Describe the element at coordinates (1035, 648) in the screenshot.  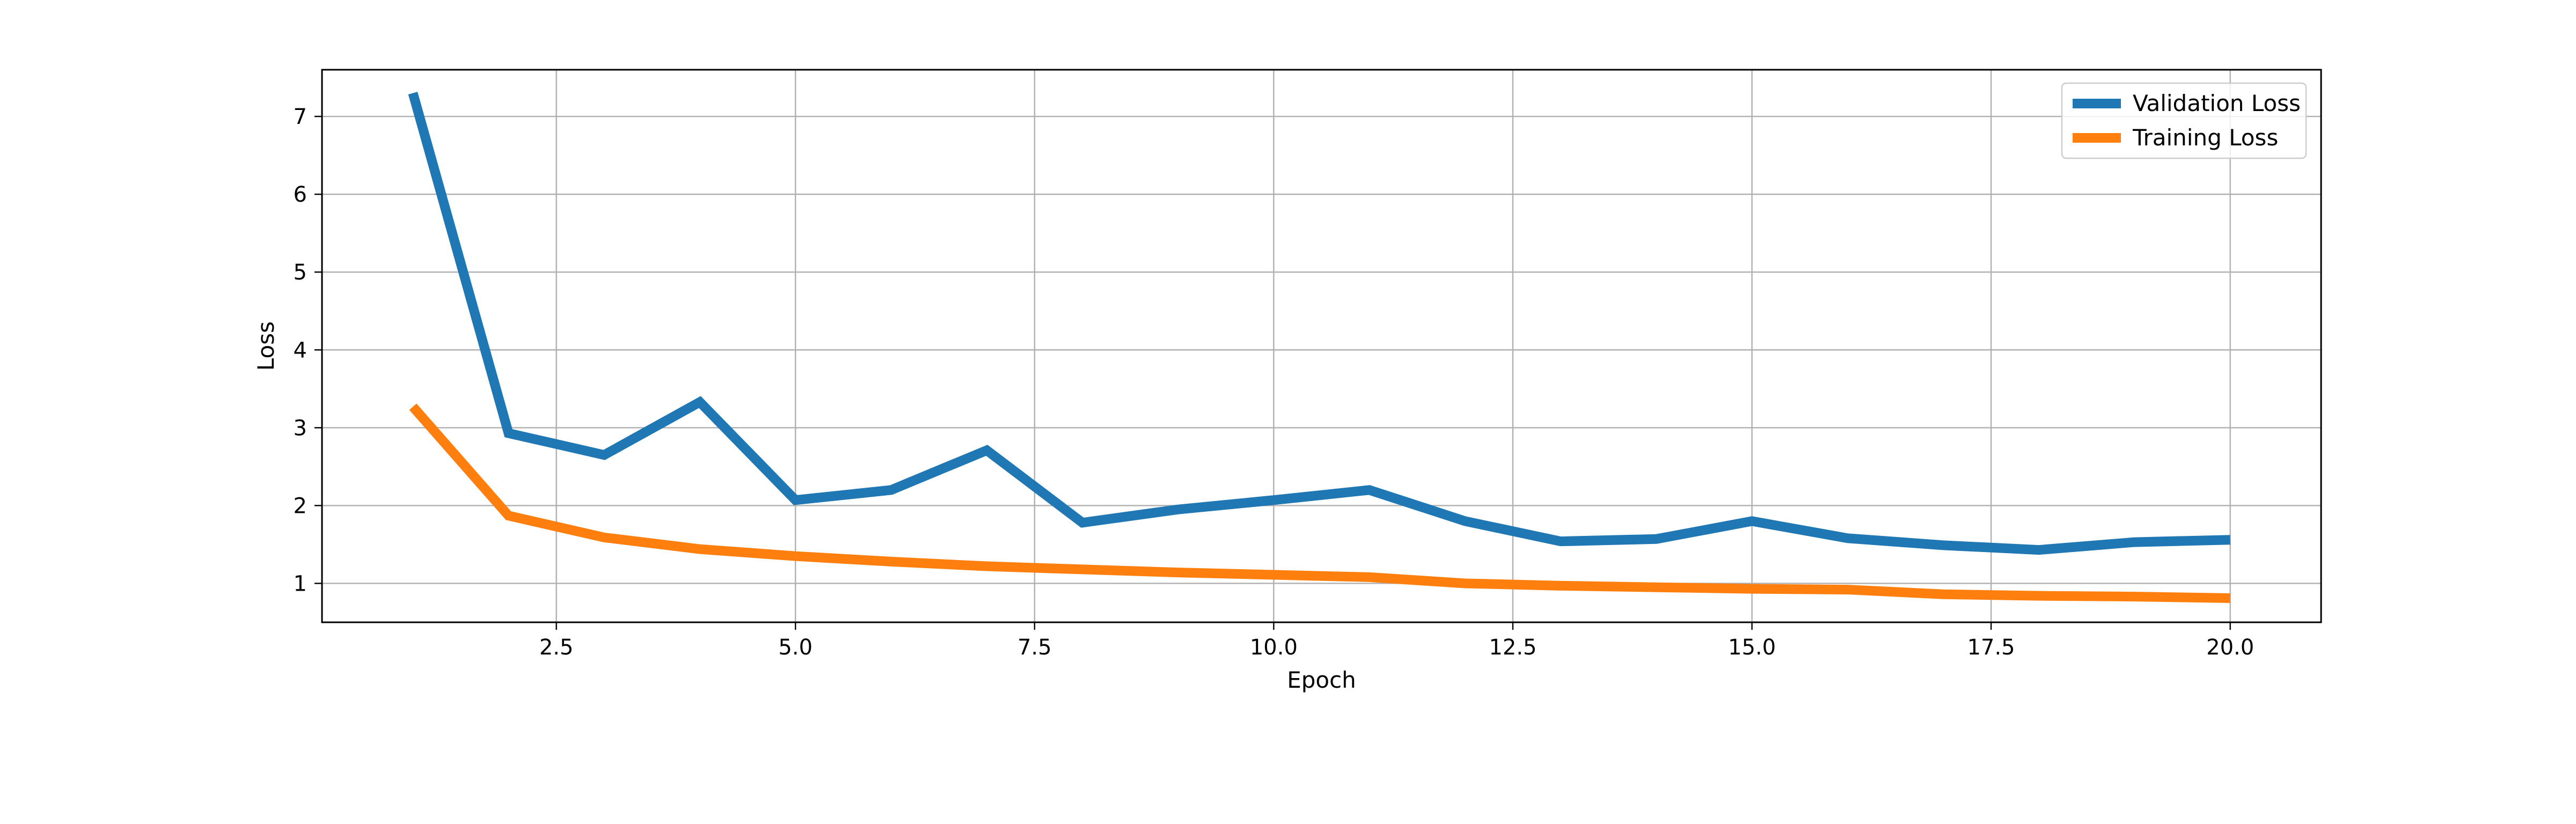
I see `x-tick-label: 7.5` at that location.